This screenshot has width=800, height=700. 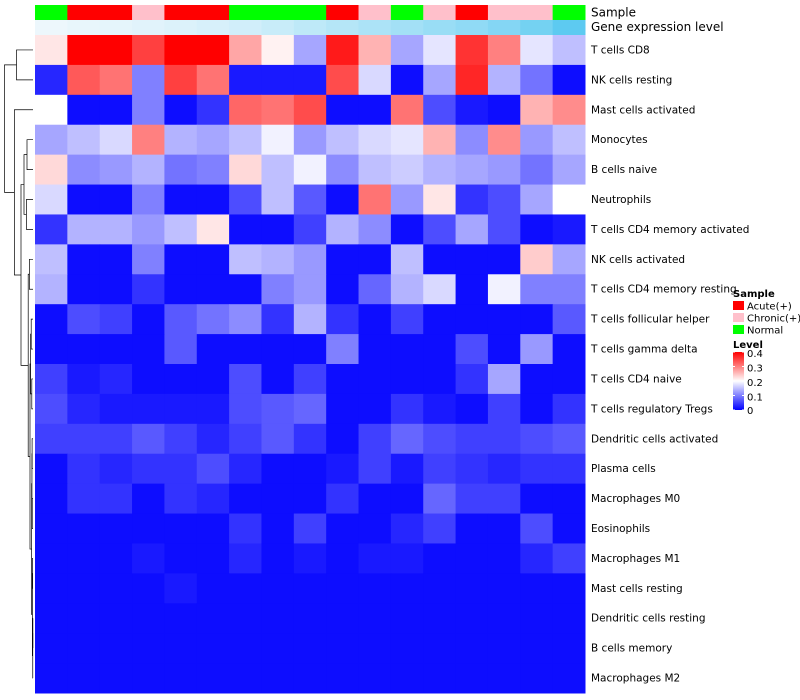 I want to click on sample-legend: Sample Acute(+) Chronic(+) Normal, so click(x=766, y=313).